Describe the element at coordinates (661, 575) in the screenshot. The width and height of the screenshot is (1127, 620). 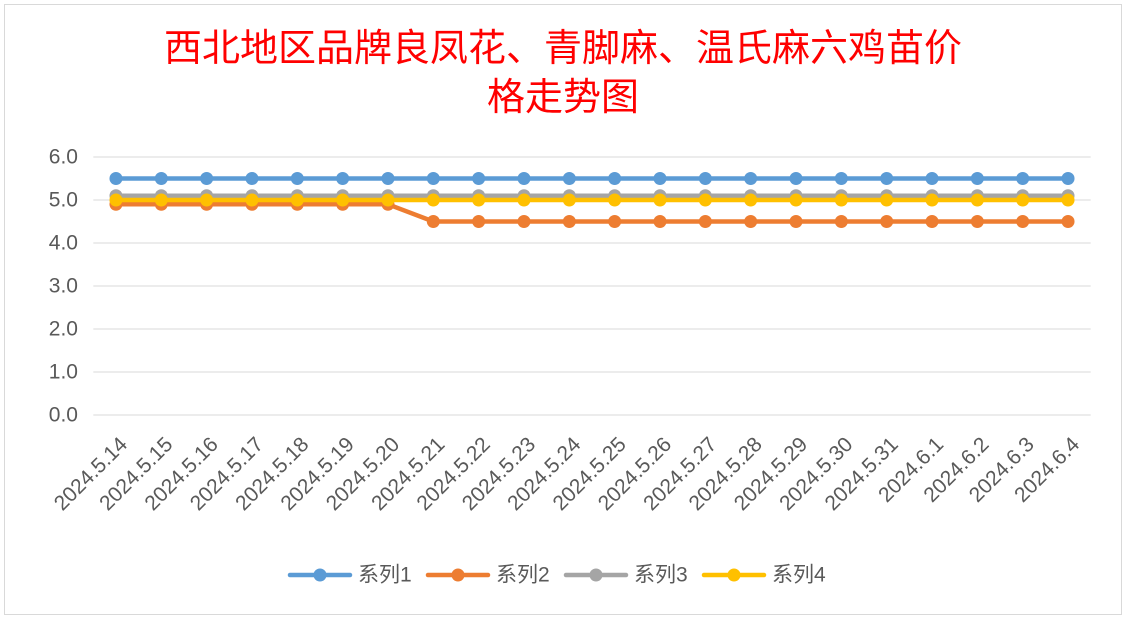
I see `legend-label: 系列3` at that location.